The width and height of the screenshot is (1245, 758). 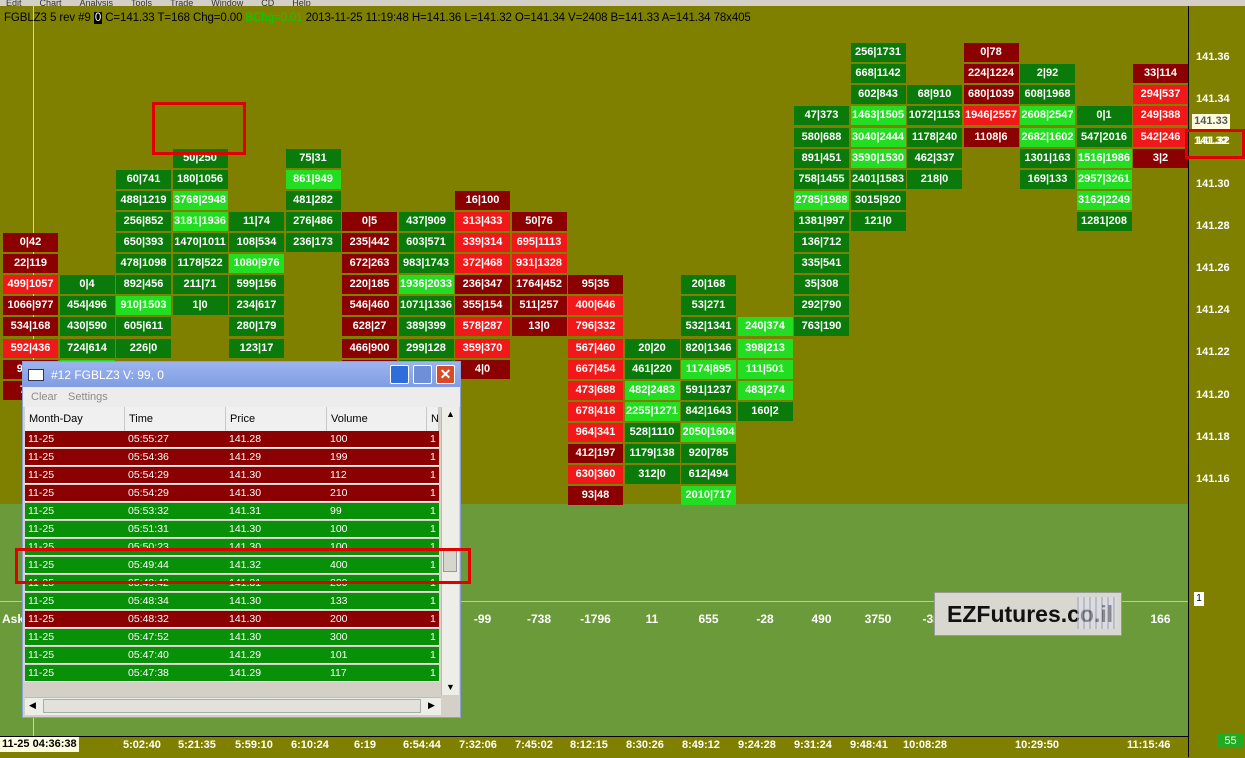 I want to click on menu-settings: Settings, so click(x=88, y=397).